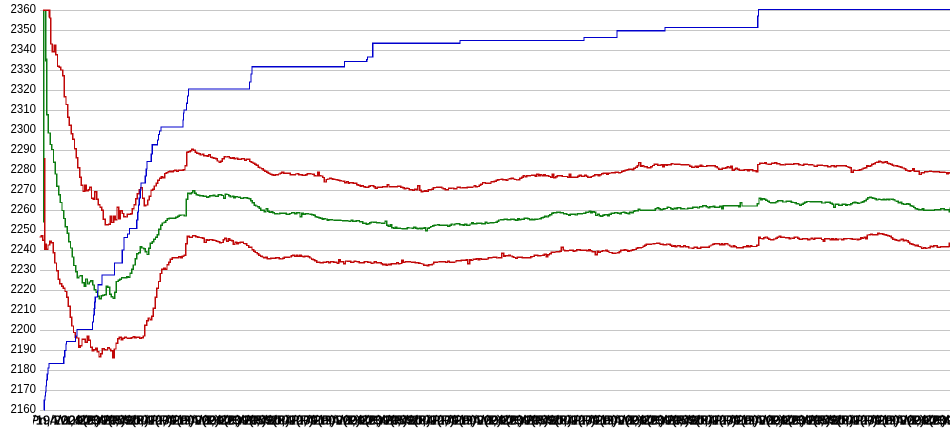 Image resolution: width=950 pixels, height=440 pixels. I want to click on svg-text: 2160, so click(24, 408).